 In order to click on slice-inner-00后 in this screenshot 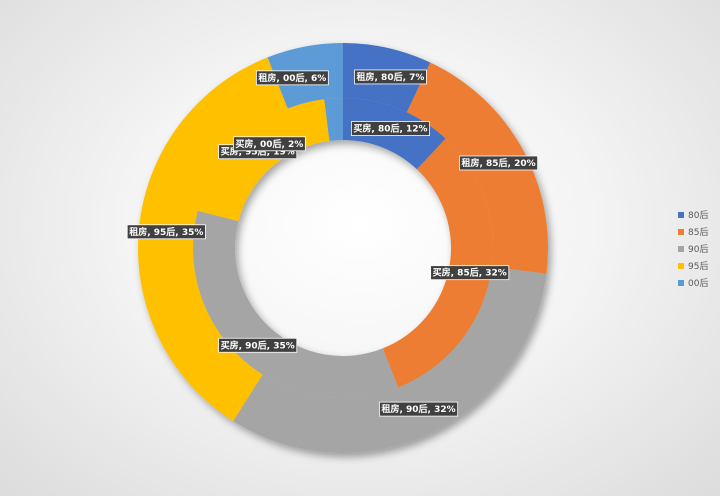, I will do `click(333, 119)`.